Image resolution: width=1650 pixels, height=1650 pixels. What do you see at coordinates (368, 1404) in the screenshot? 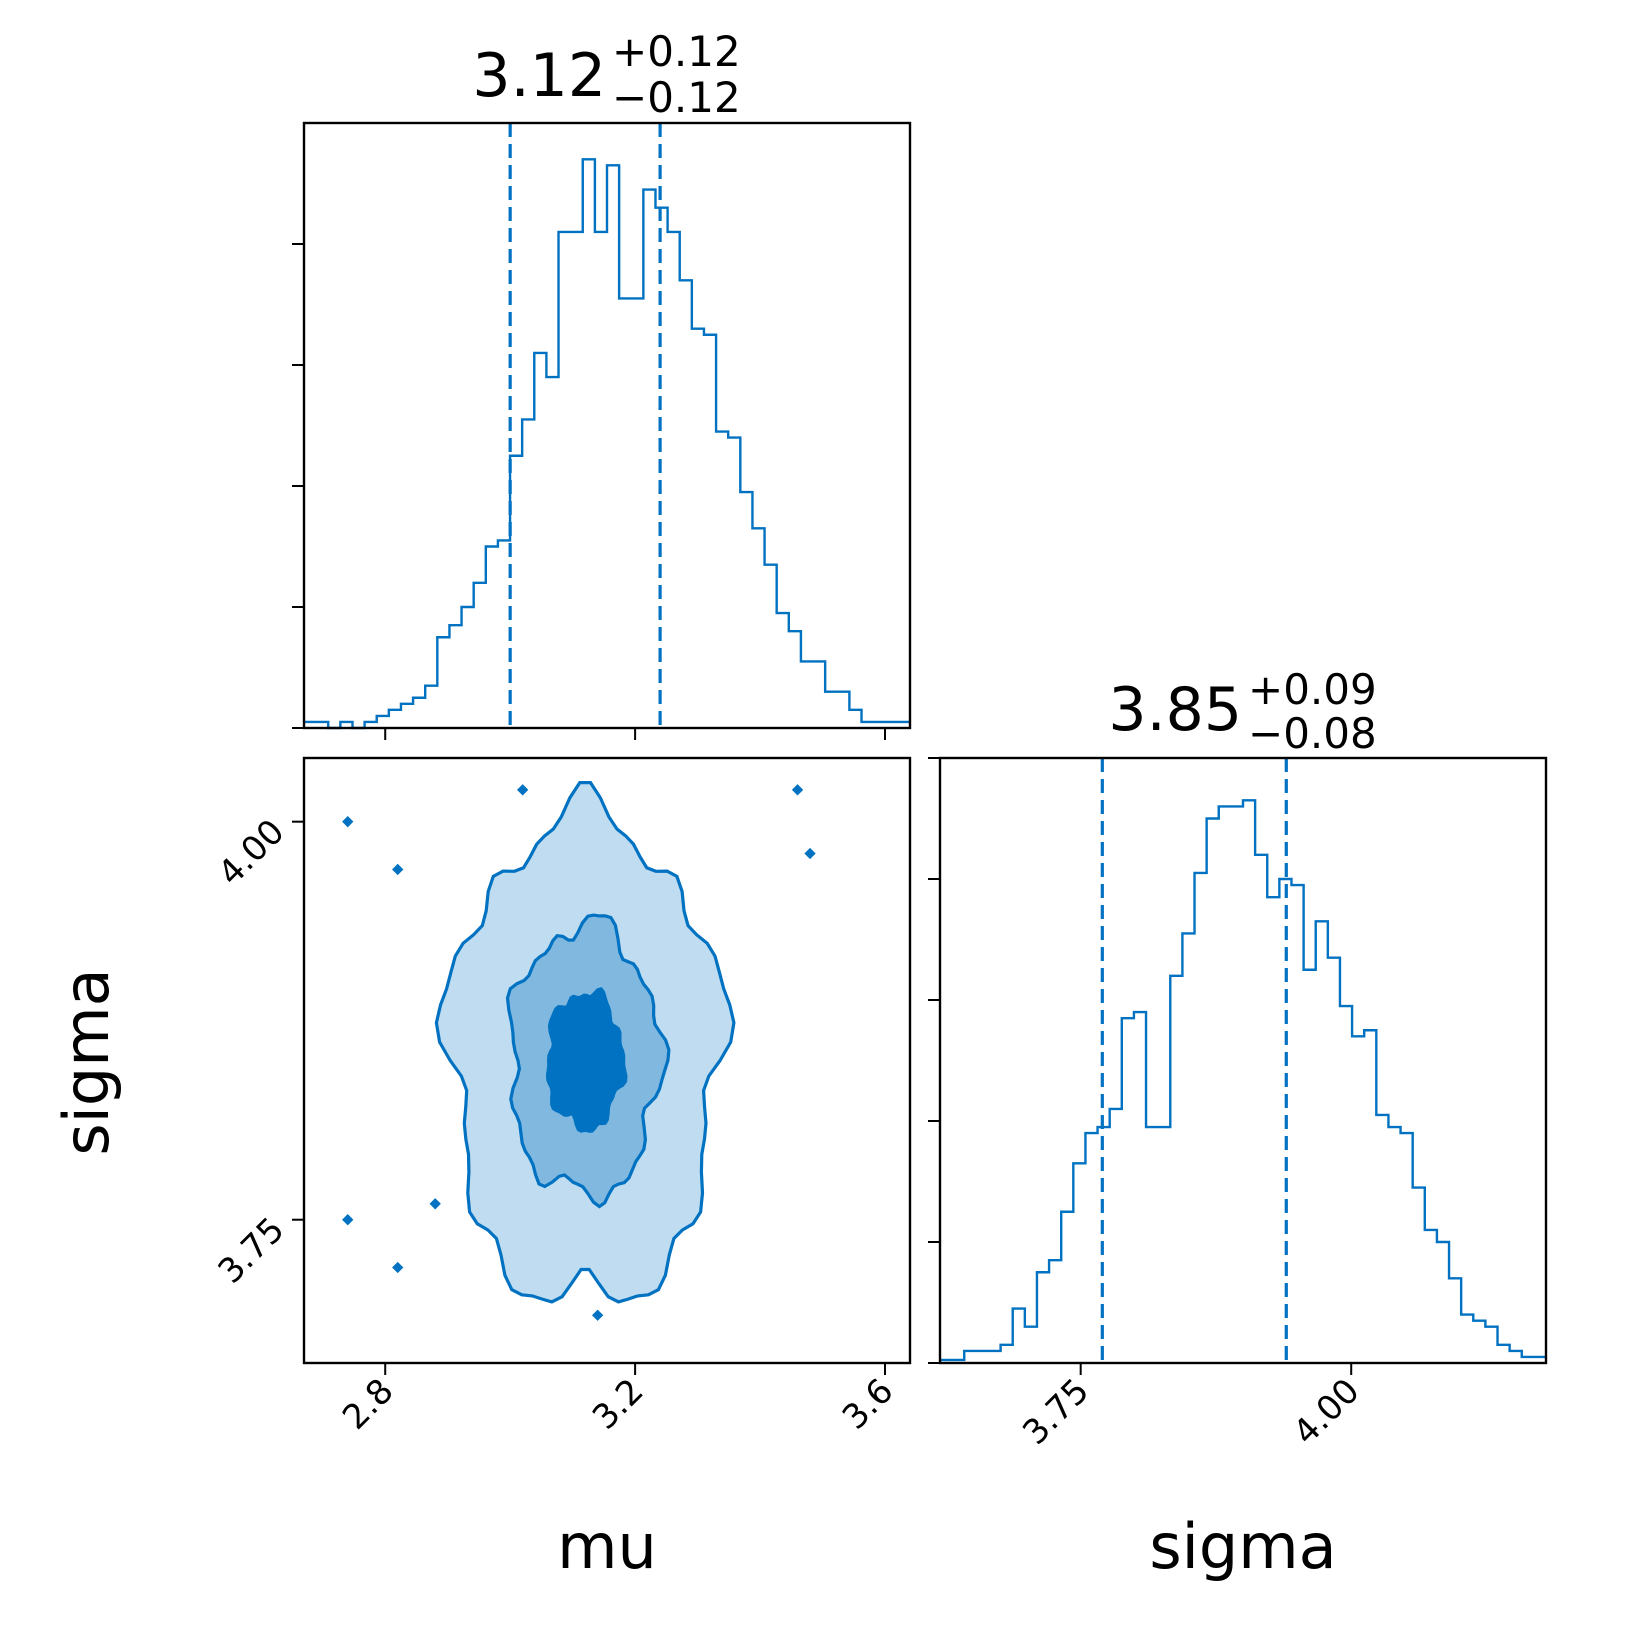
I see `contour-x-tick-label: 2.8` at bounding box center [368, 1404].